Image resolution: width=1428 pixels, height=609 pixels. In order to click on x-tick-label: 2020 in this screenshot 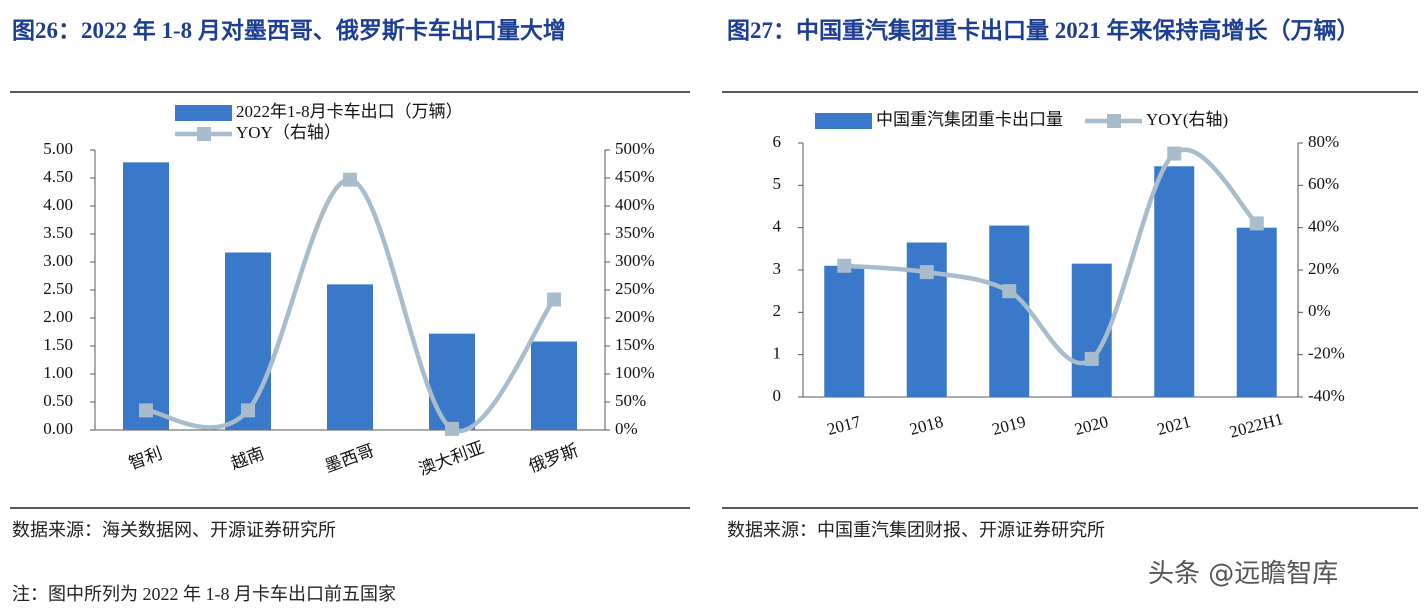, I will do `click(1091, 425)`.